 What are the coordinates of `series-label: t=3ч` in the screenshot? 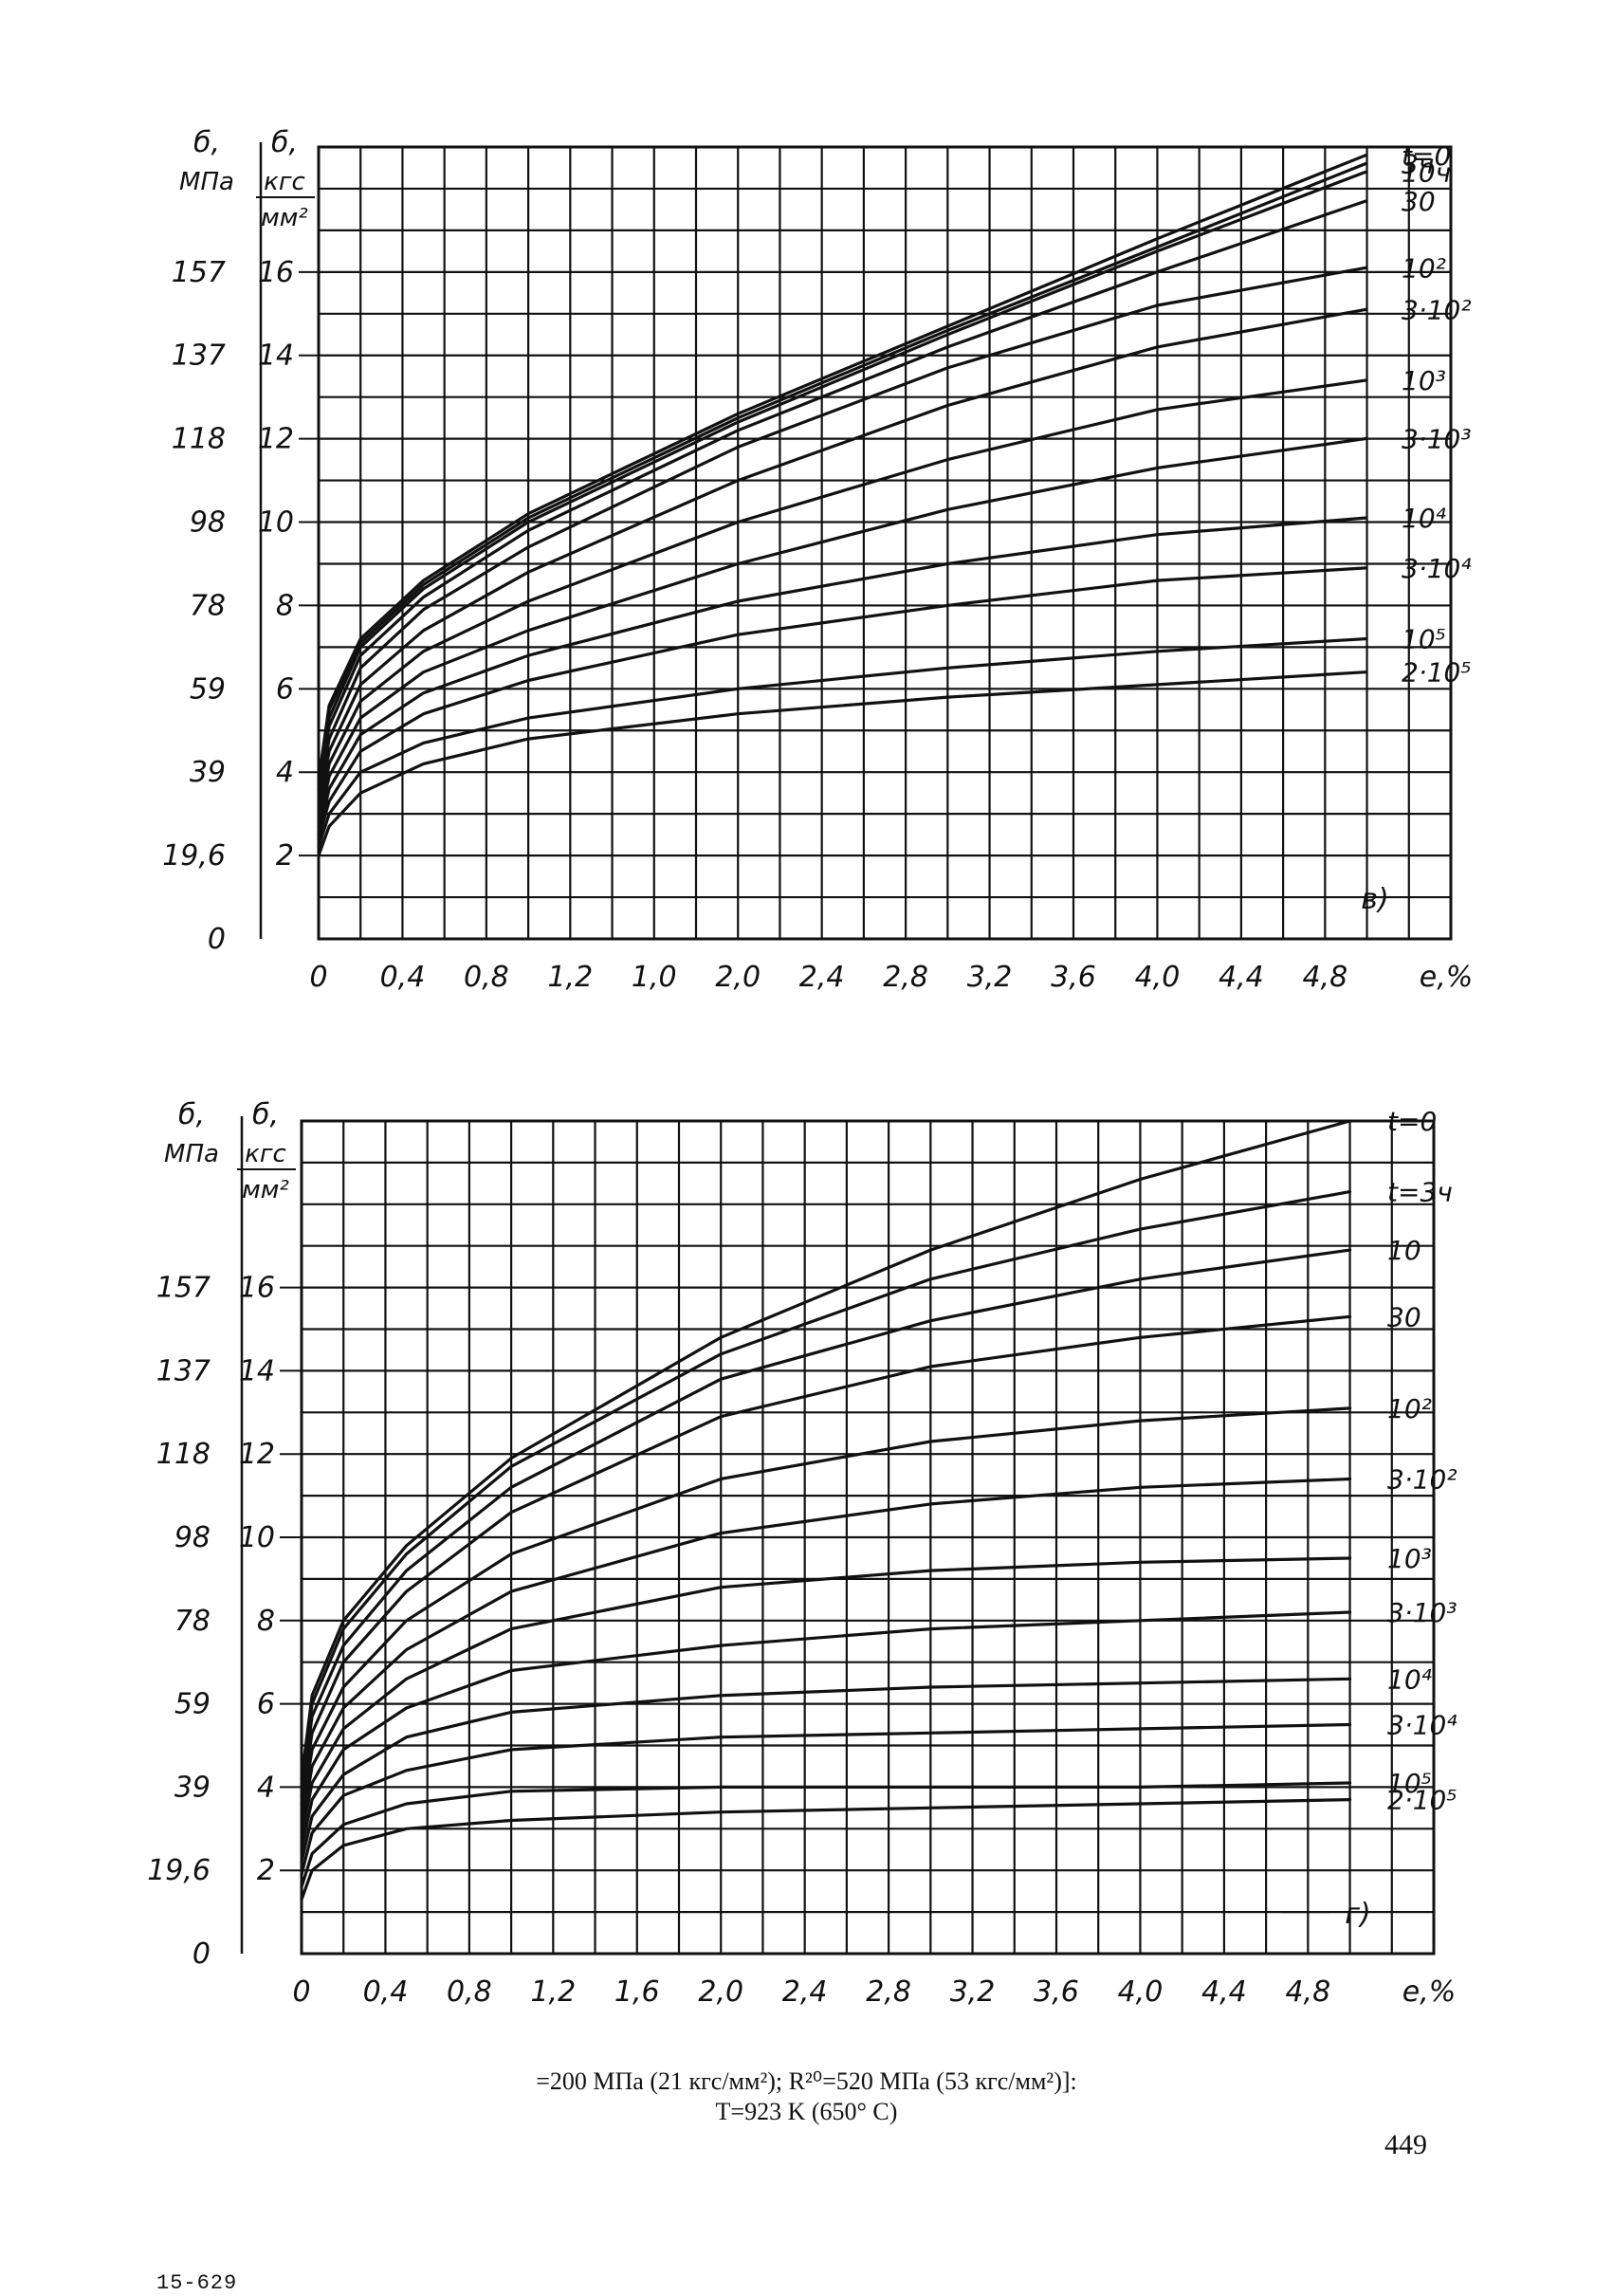 It's located at (1420, 1192).